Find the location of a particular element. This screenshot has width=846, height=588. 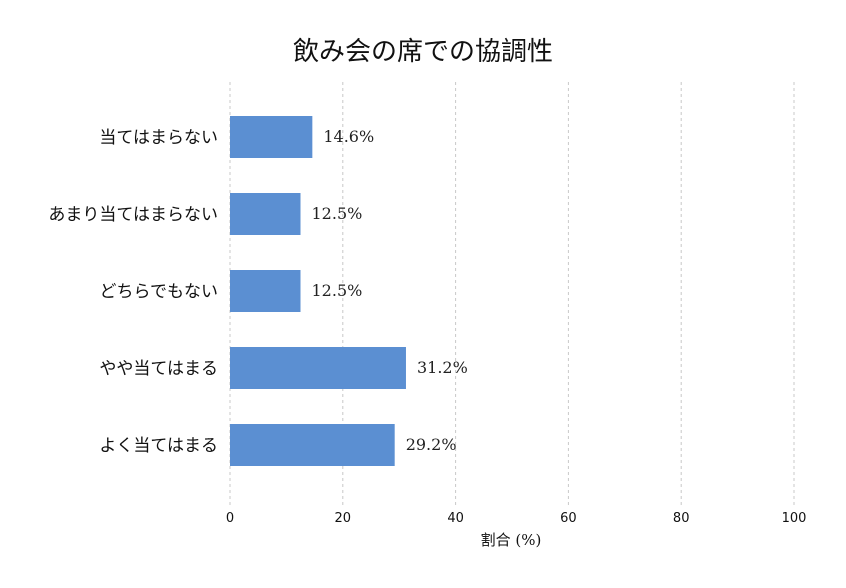

x-tick-label: 60 is located at coordinates (568, 518).